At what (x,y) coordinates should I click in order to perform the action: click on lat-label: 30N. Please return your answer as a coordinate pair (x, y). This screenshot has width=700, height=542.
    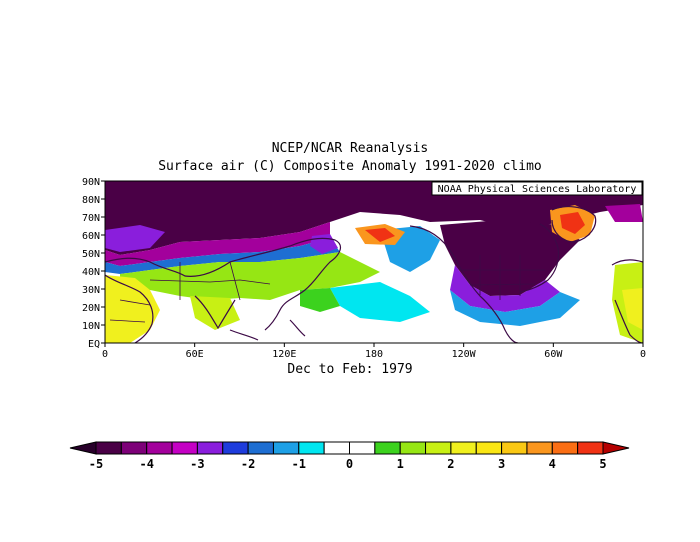
    Looking at the image, I should click on (91, 290).